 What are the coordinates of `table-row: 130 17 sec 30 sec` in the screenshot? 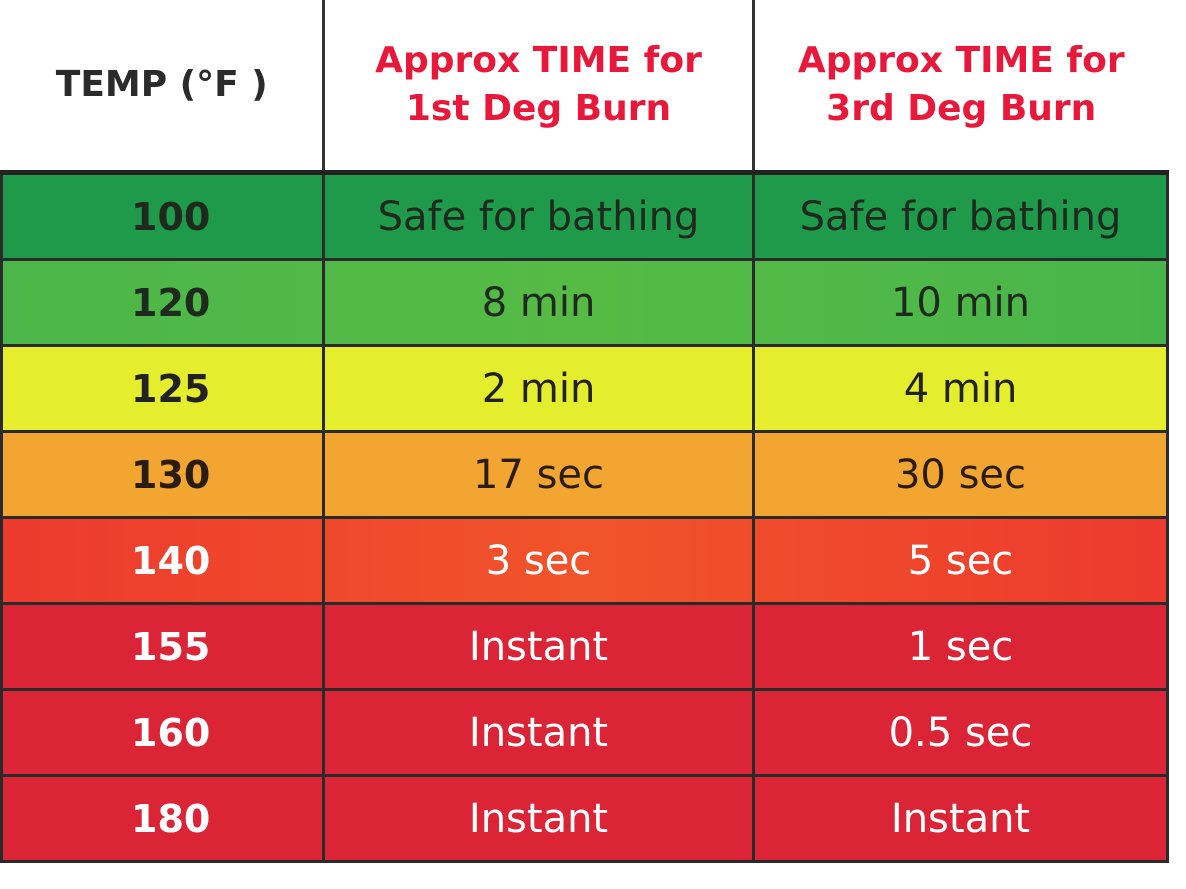 It's located at (584, 474).